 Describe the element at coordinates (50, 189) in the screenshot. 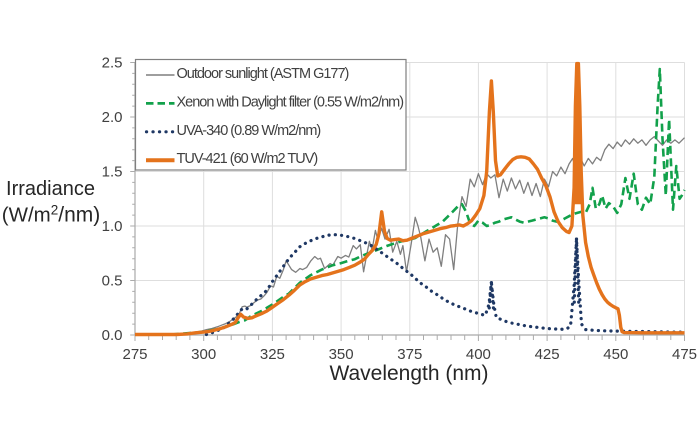

I see `svg-text: Irradiance` at that location.